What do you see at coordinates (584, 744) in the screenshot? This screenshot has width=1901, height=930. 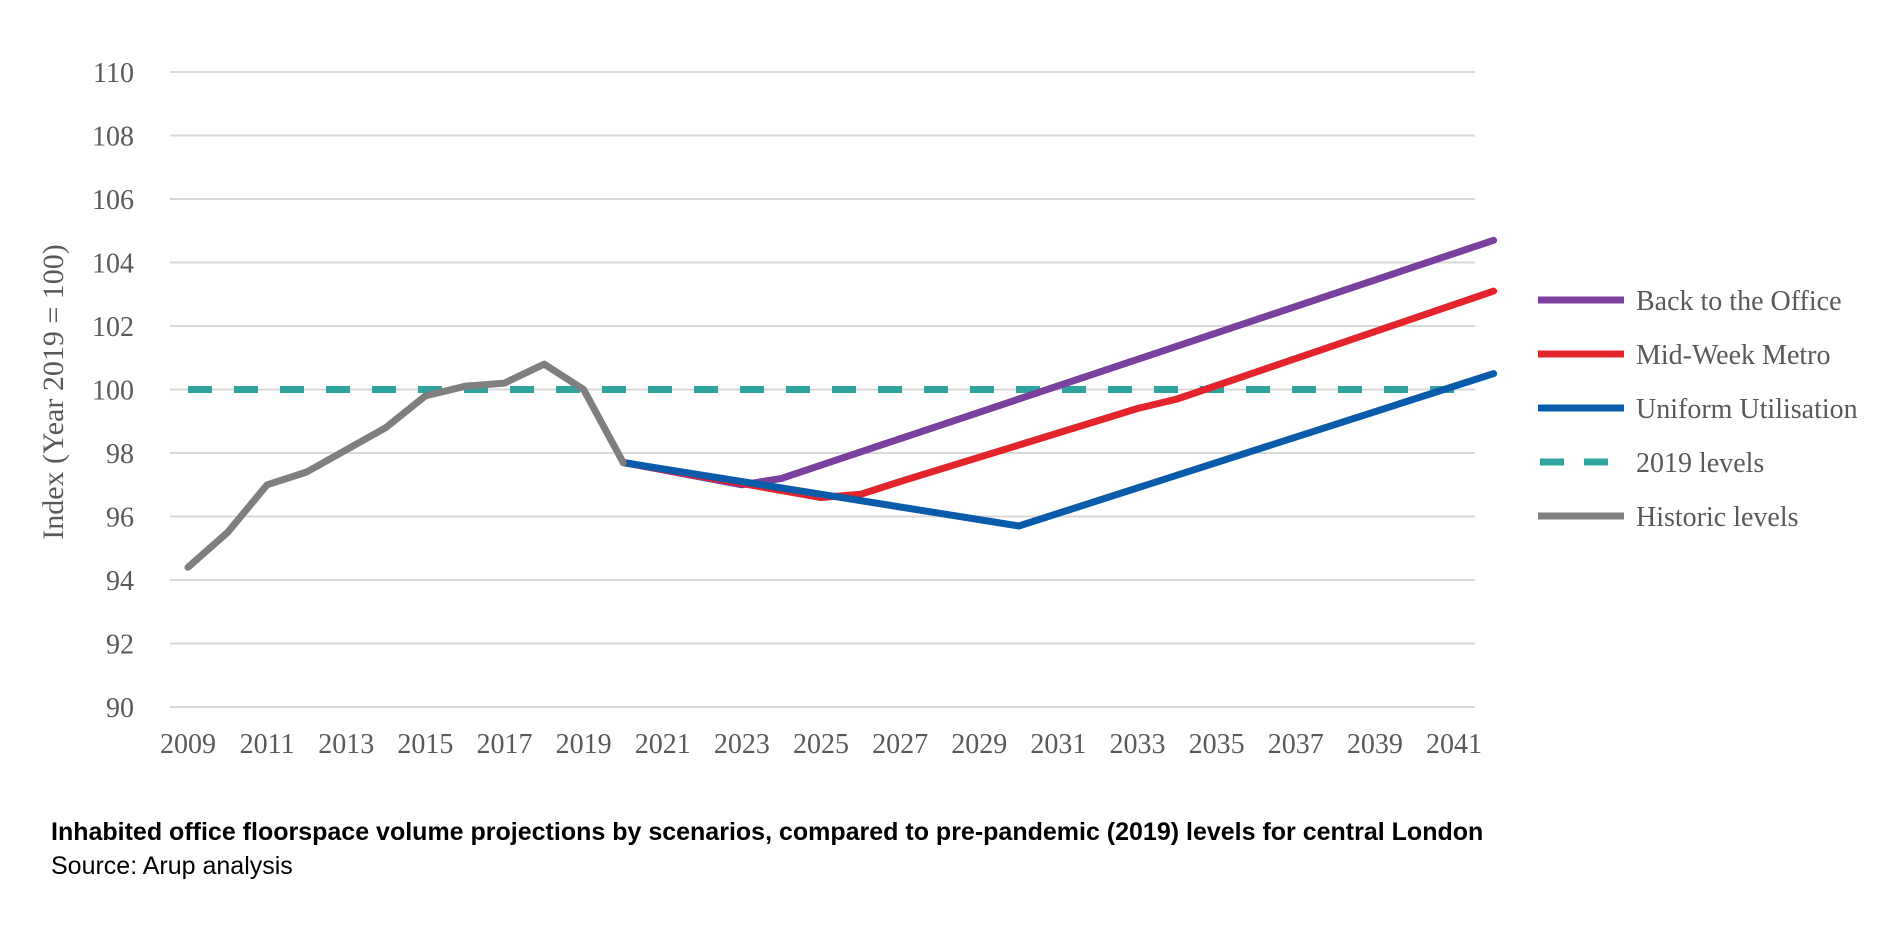 I see `x-tick-label: 2019` at bounding box center [584, 744].